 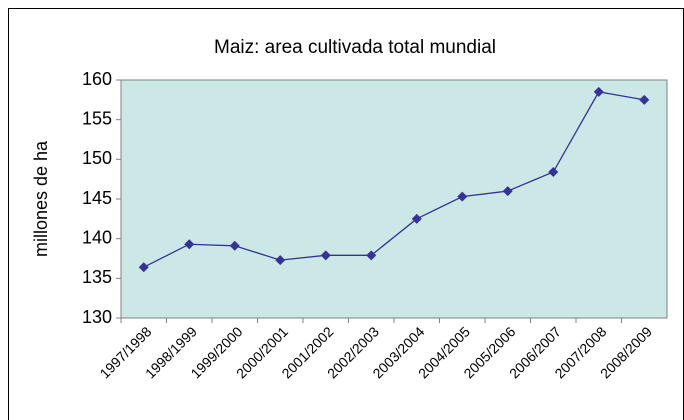 What do you see at coordinates (97, 118) in the screenshot?
I see `y-tick-label: 155` at bounding box center [97, 118].